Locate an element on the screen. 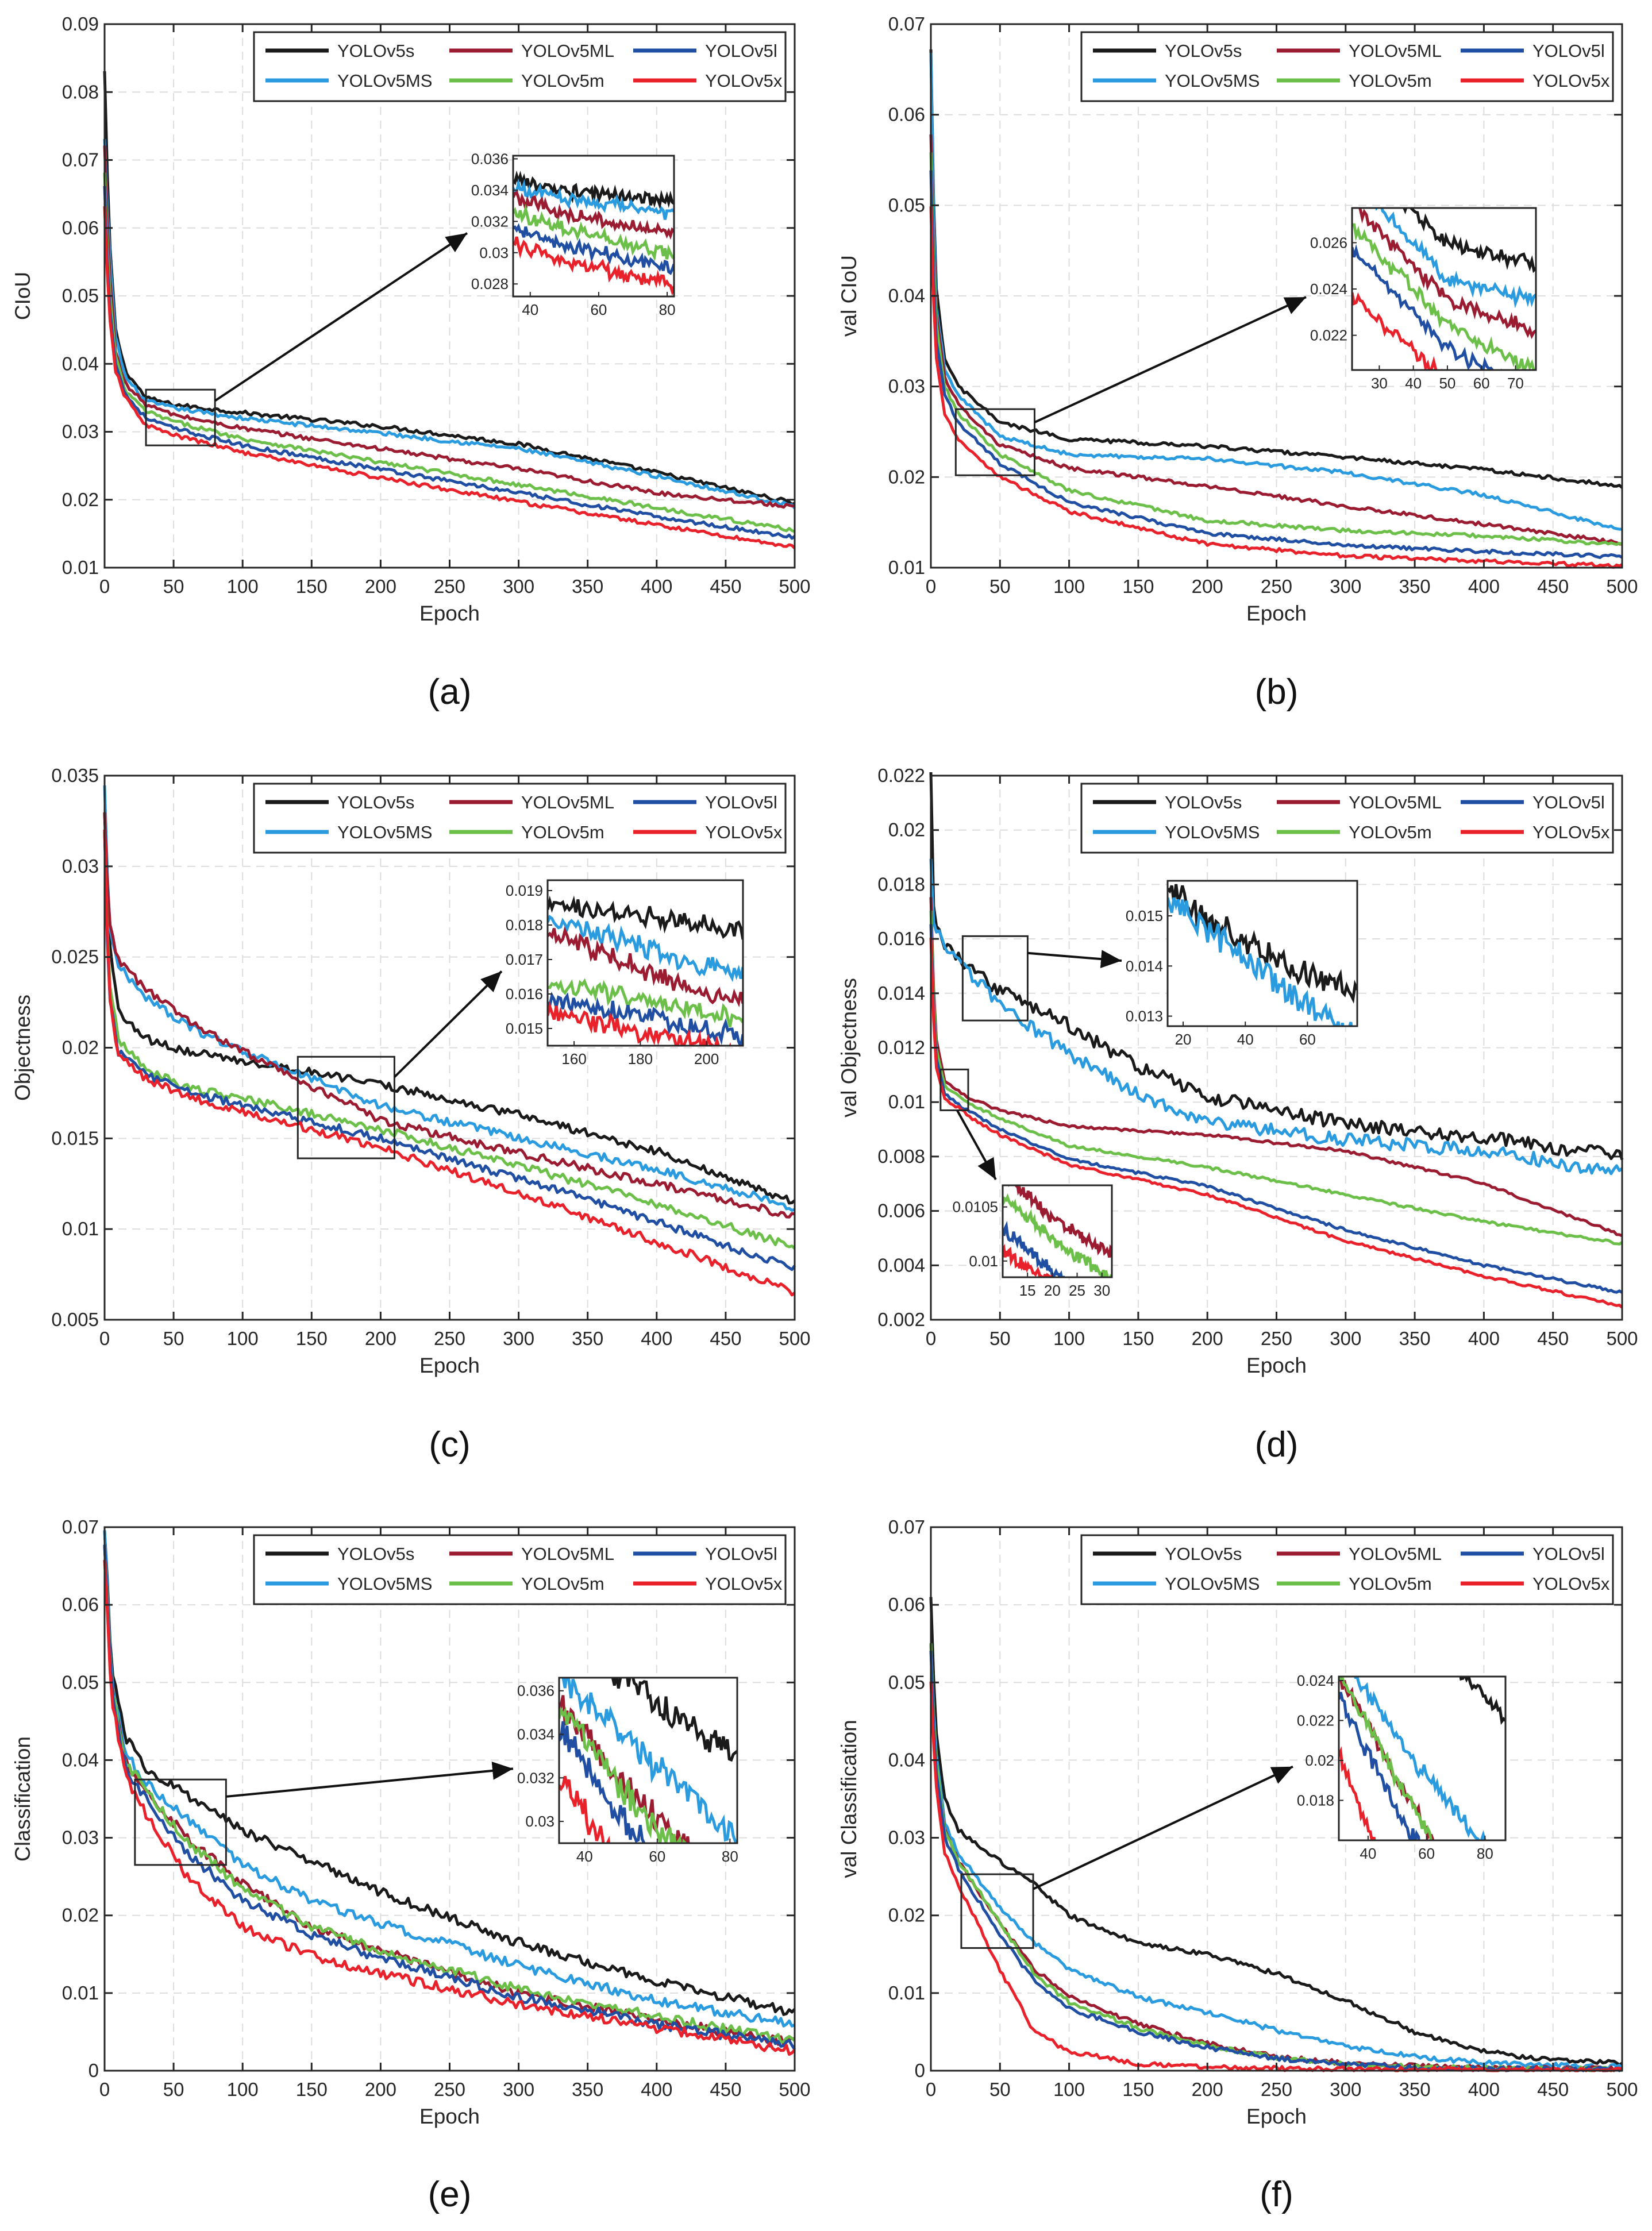  inset-x-tick-label: 20 is located at coordinates (1183, 1039).